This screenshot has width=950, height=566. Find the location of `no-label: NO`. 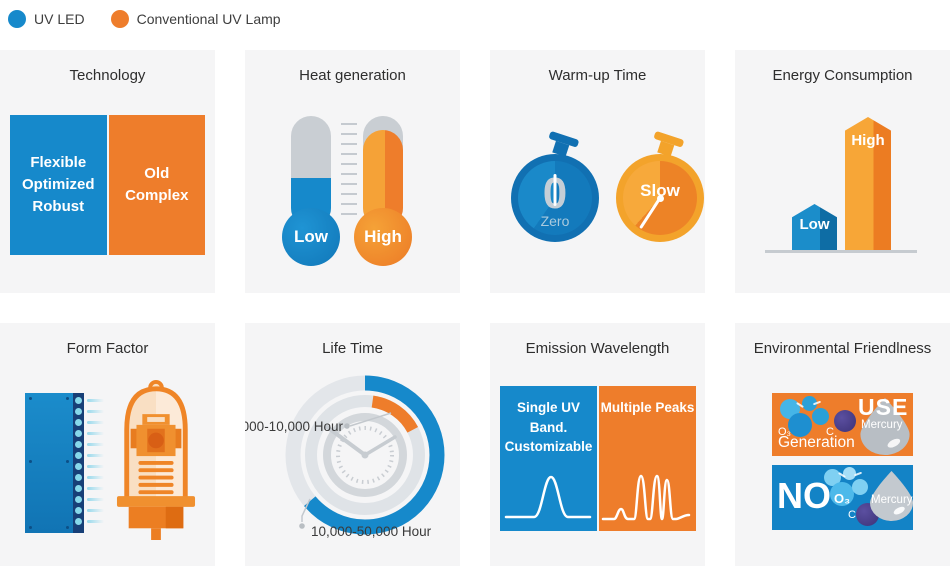

no-label: NO is located at coordinates (804, 495).